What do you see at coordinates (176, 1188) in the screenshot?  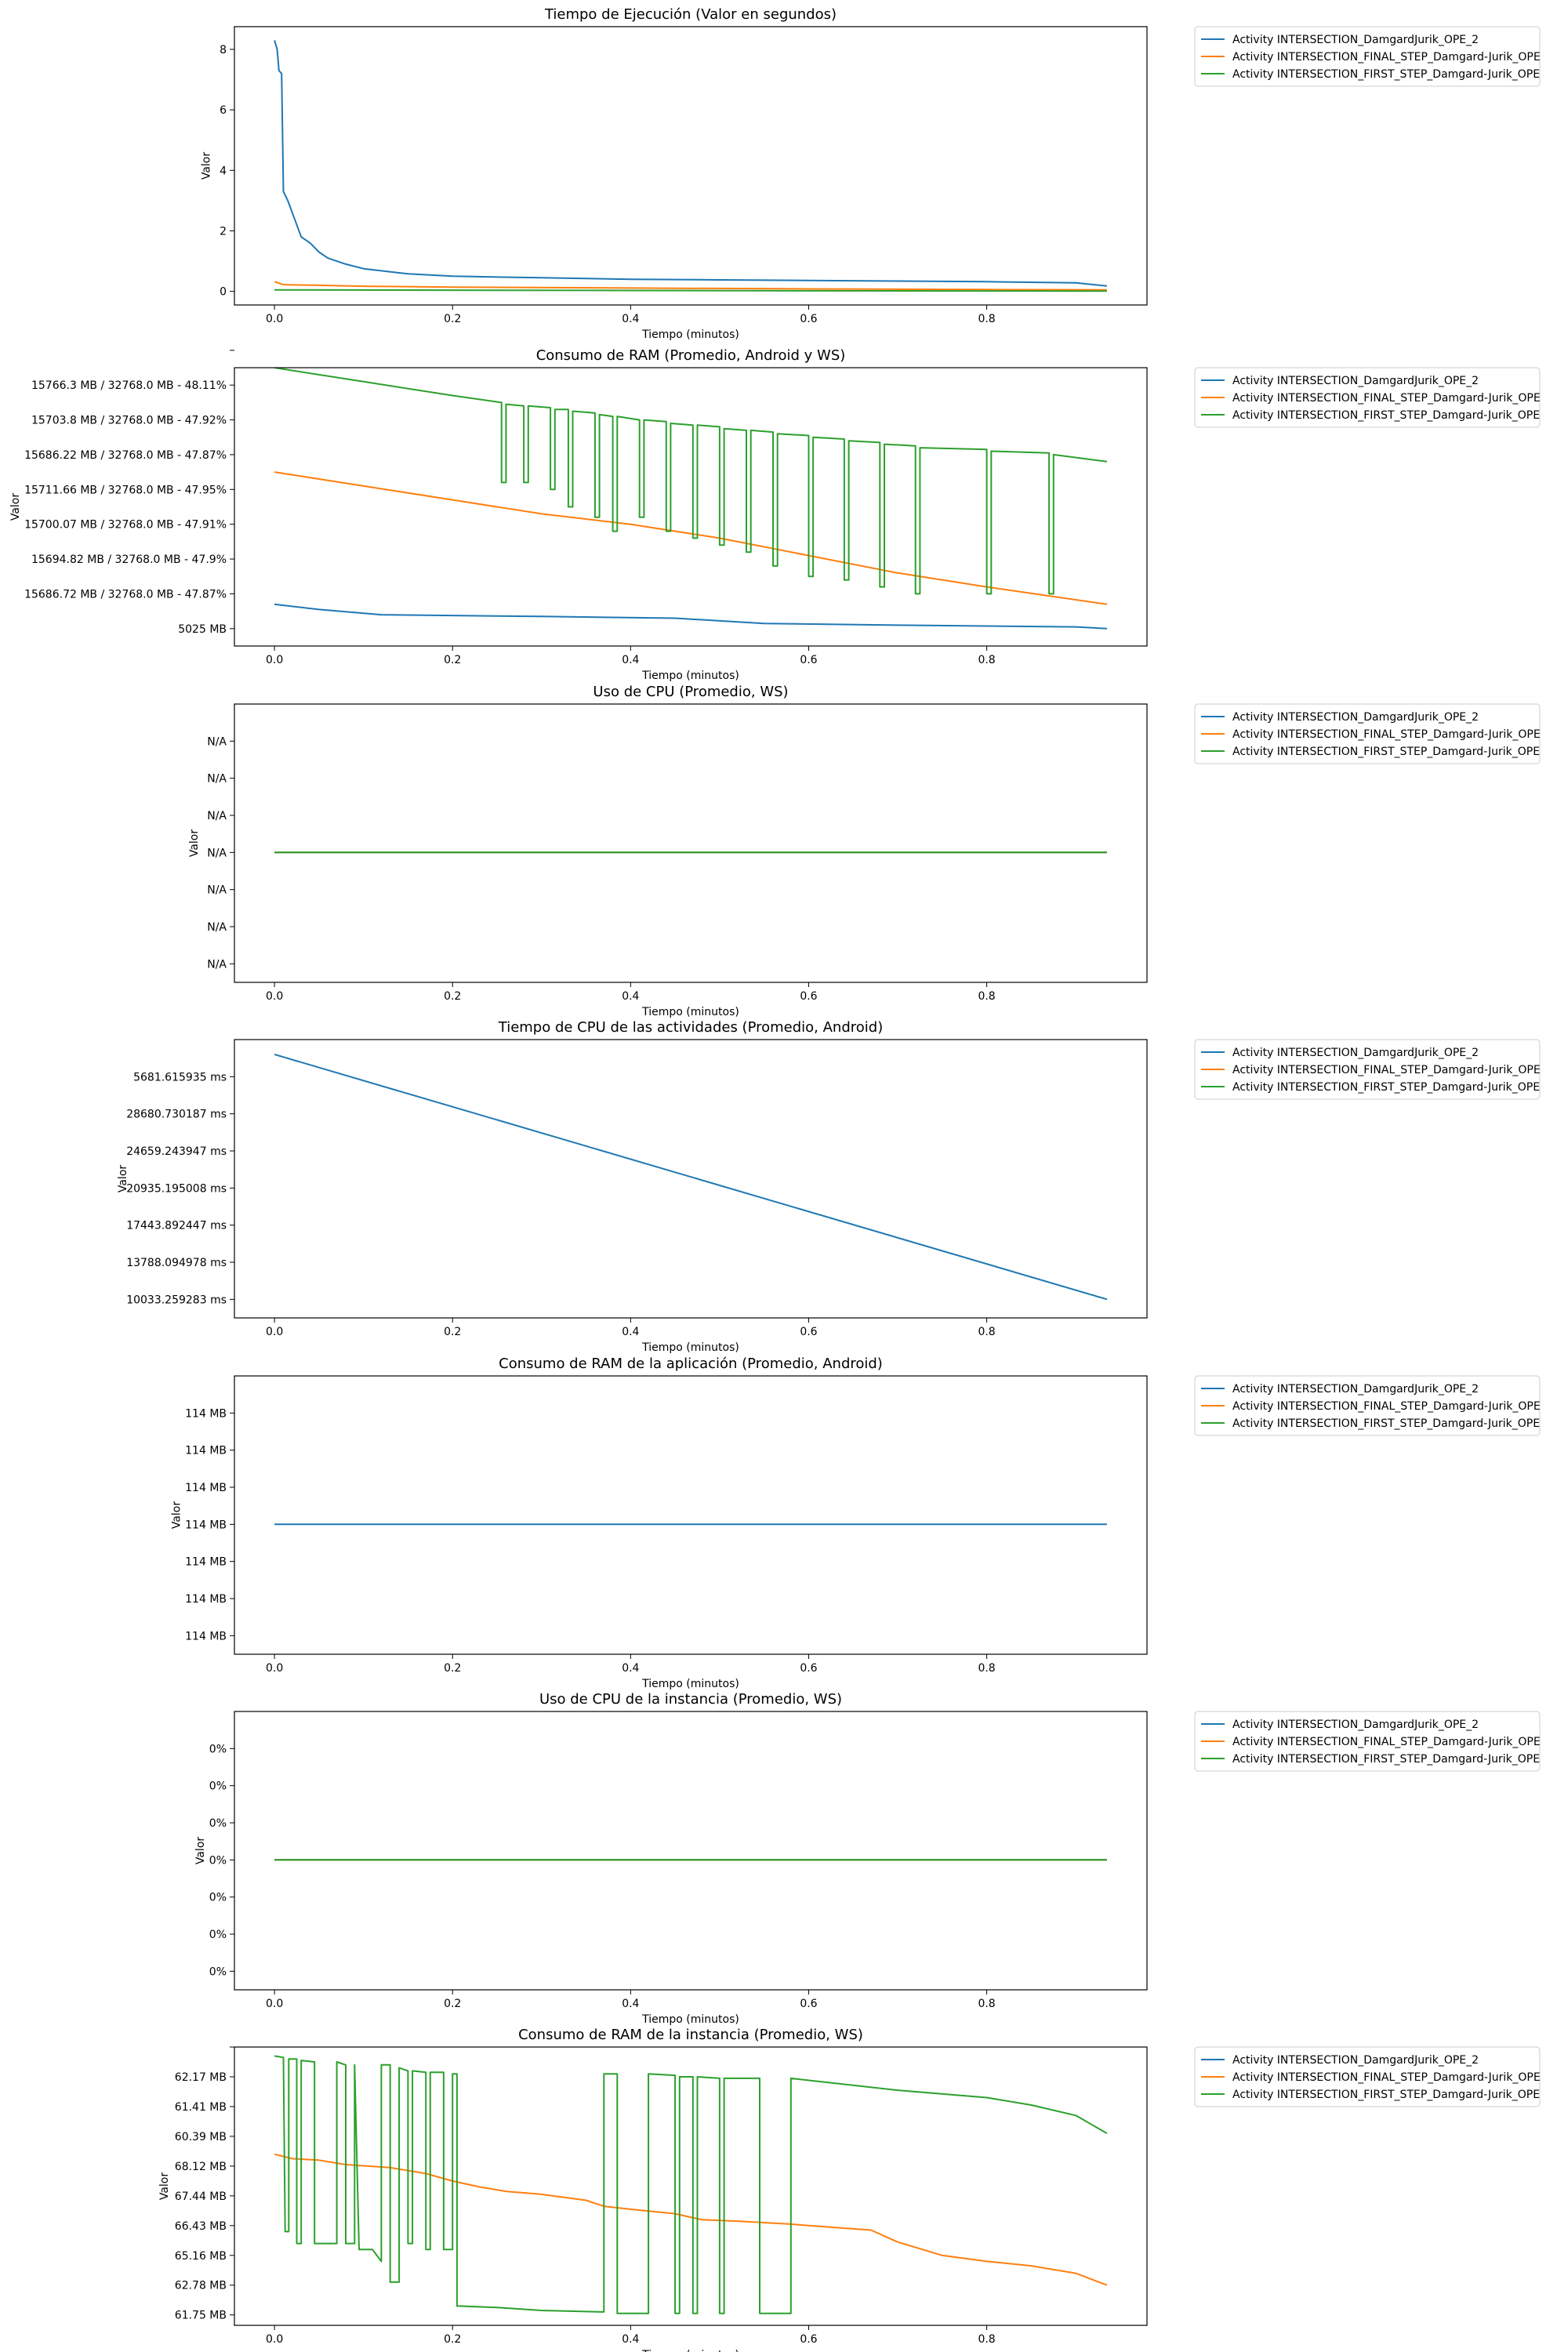 I see `y-tick-label: 20935.195008 ms` at bounding box center [176, 1188].